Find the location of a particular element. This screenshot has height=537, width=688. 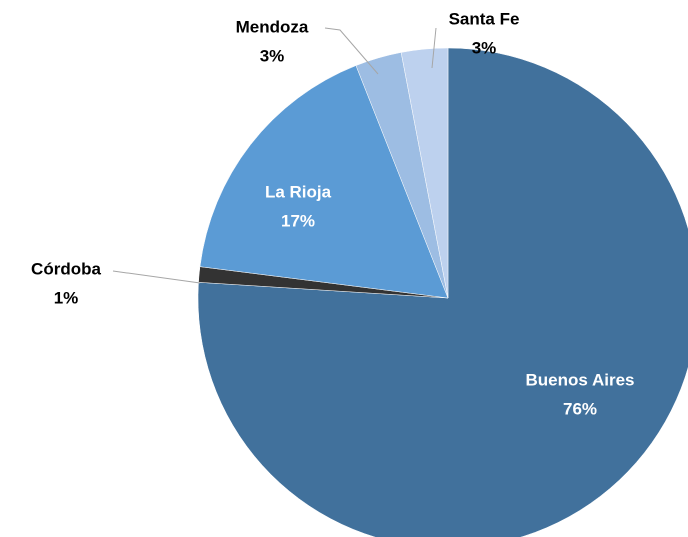

slice-value-label: 17% is located at coordinates (298, 220).